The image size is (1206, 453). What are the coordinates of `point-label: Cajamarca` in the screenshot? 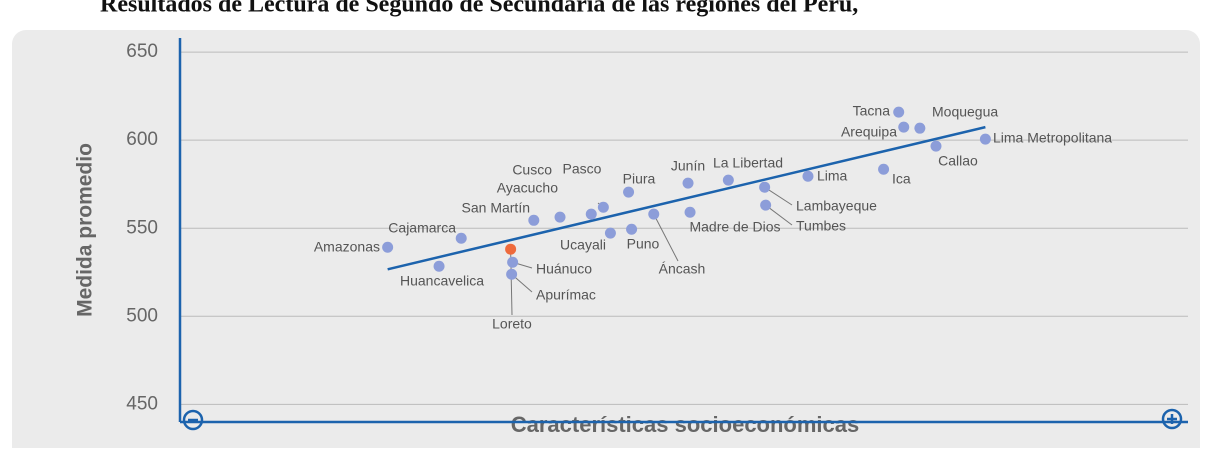 It's located at (422, 228).